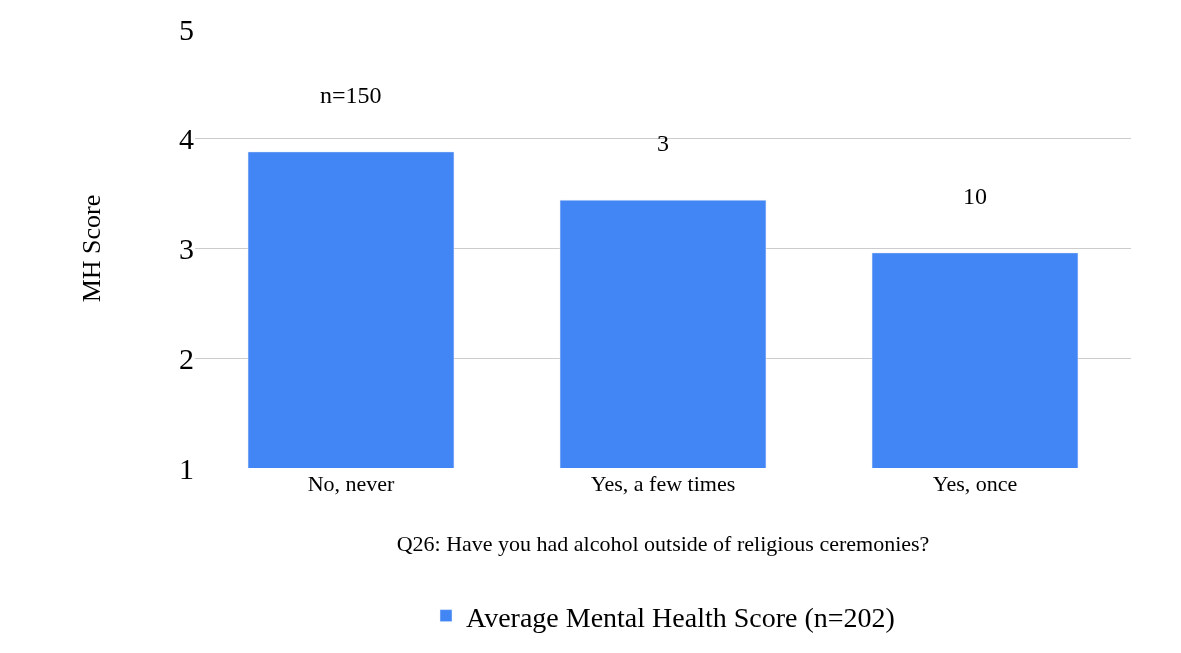 The image size is (1181, 653). What do you see at coordinates (975, 196) in the screenshot?
I see `annotation: 10` at bounding box center [975, 196].